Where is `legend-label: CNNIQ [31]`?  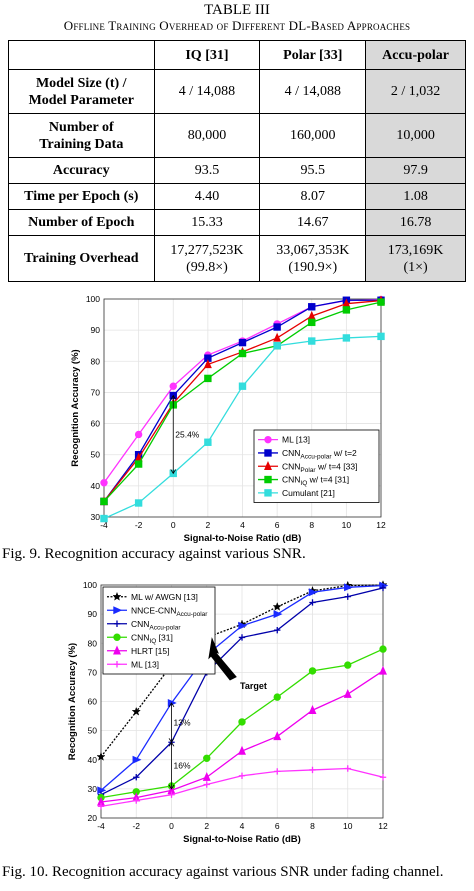
legend-label: CNNIQ [31] is located at coordinates (152, 638).